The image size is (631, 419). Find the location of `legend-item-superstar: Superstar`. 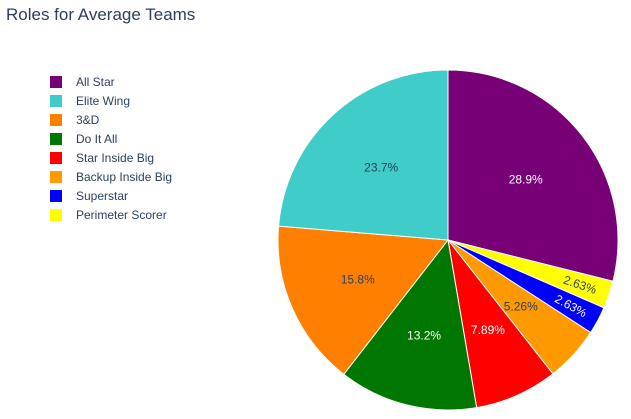

legend-item-superstar: Superstar is located at coordinates (89, 196).